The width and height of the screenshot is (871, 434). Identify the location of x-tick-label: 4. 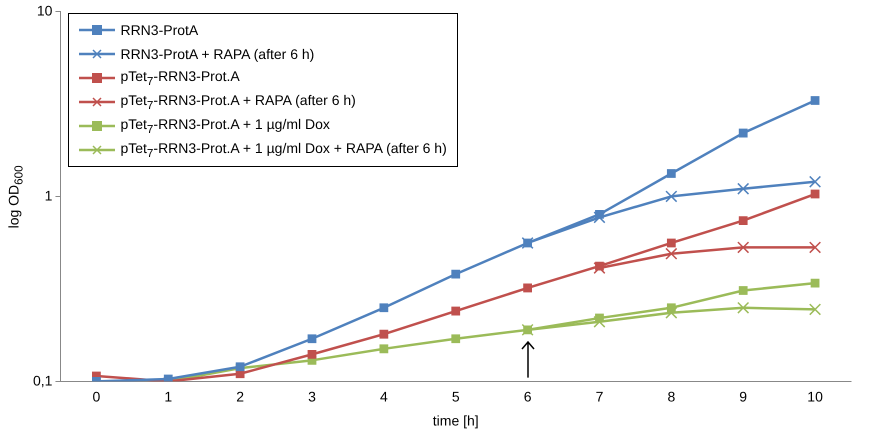
(384, 396).